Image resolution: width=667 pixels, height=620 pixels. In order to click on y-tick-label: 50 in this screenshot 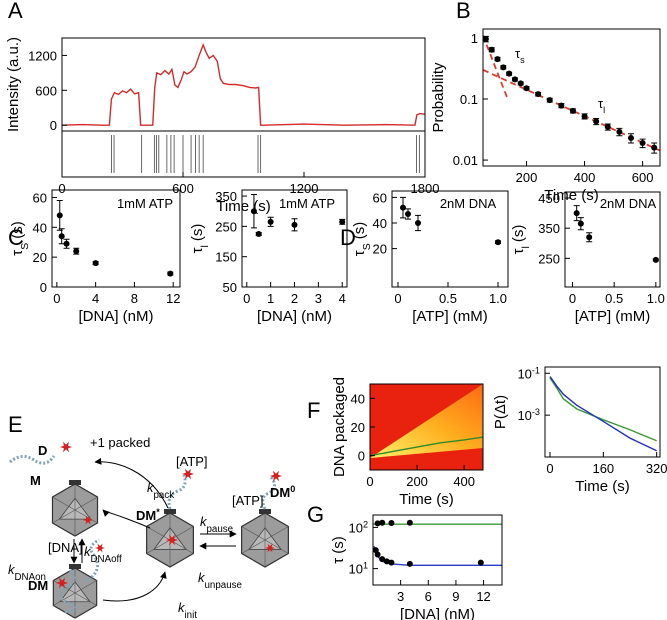, I will do `click(230, 287)`.